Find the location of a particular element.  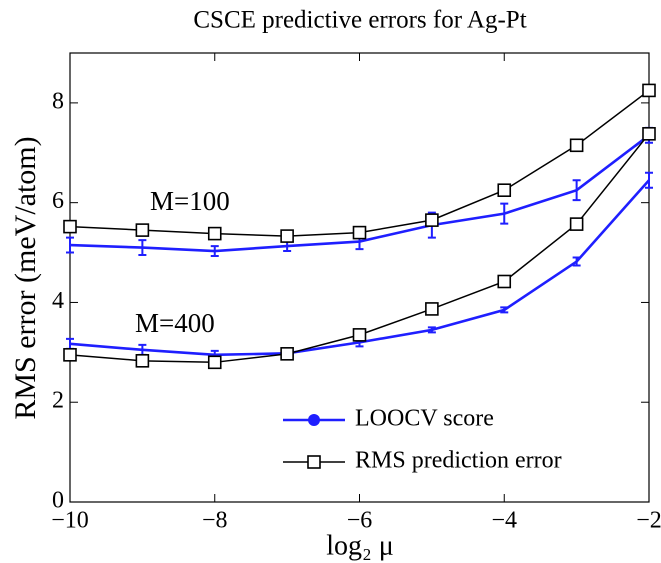

y-axis-label: RMS error (meV/atom) is located at coordinates (25, 277).